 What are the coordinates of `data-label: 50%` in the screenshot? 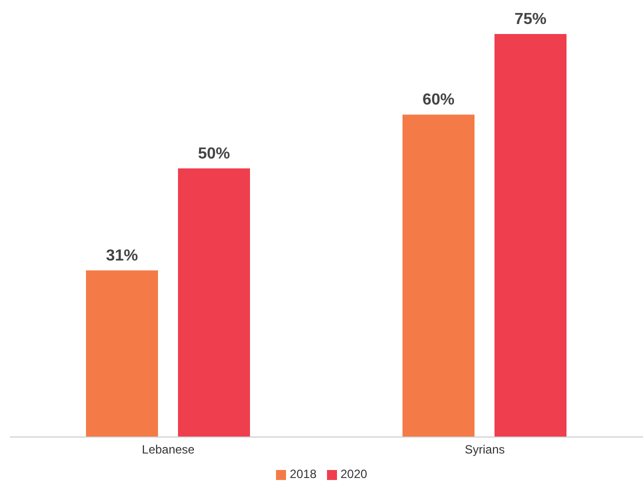 It's located at (214, 153).